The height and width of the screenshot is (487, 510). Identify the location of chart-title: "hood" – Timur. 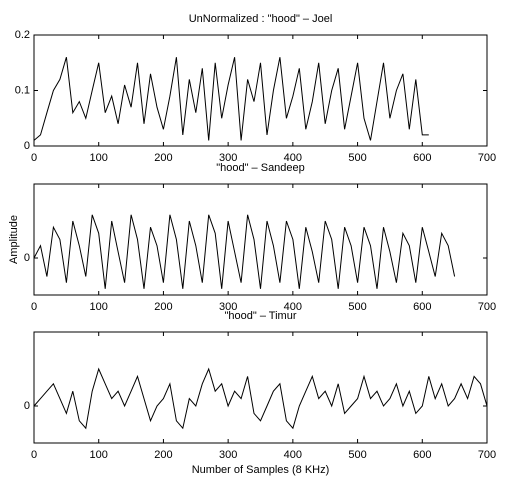
(260, 316).